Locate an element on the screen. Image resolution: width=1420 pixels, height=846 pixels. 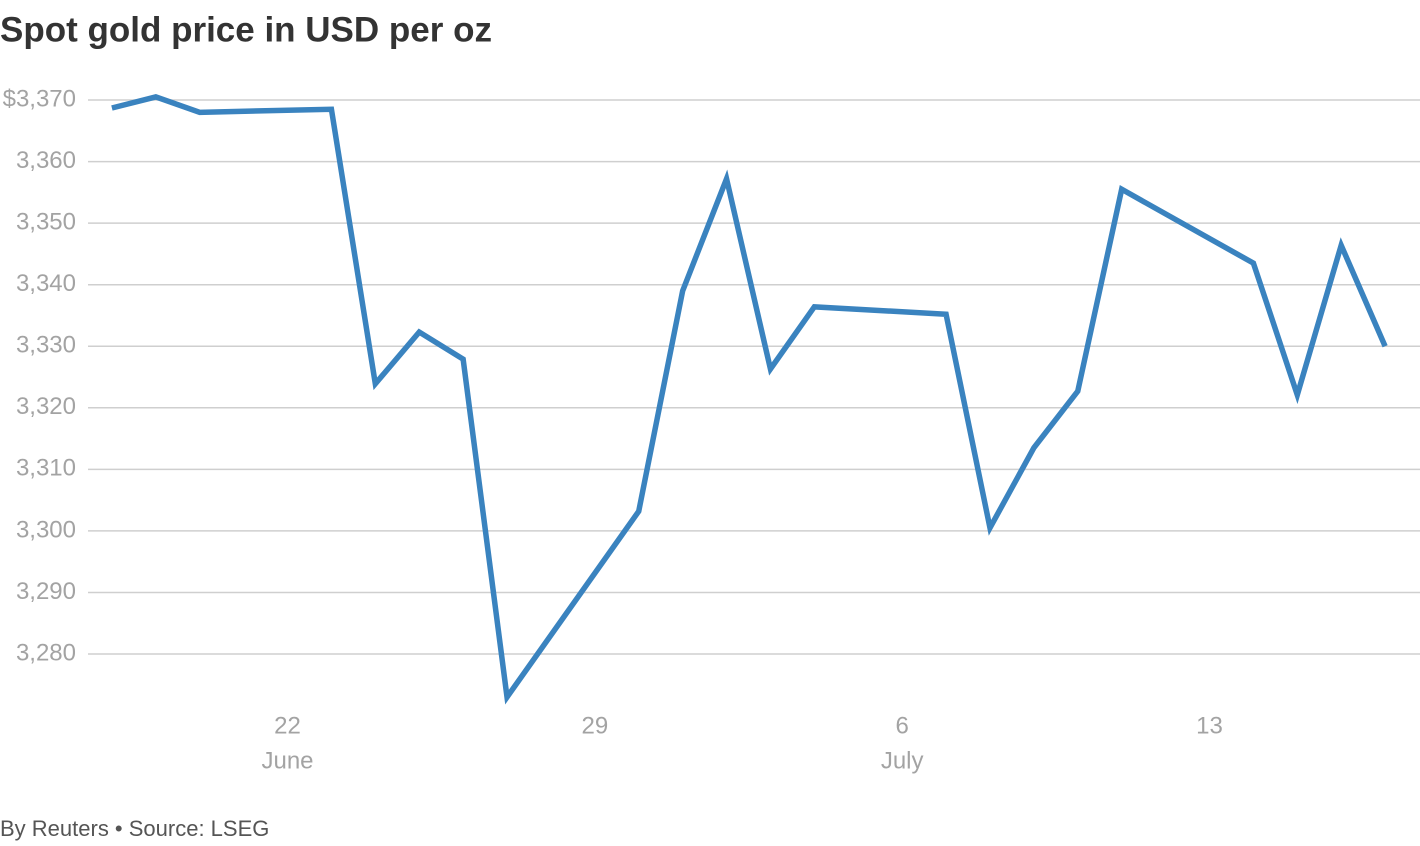
y-tick-label: 3,360 is located at coordinates (46, 160).